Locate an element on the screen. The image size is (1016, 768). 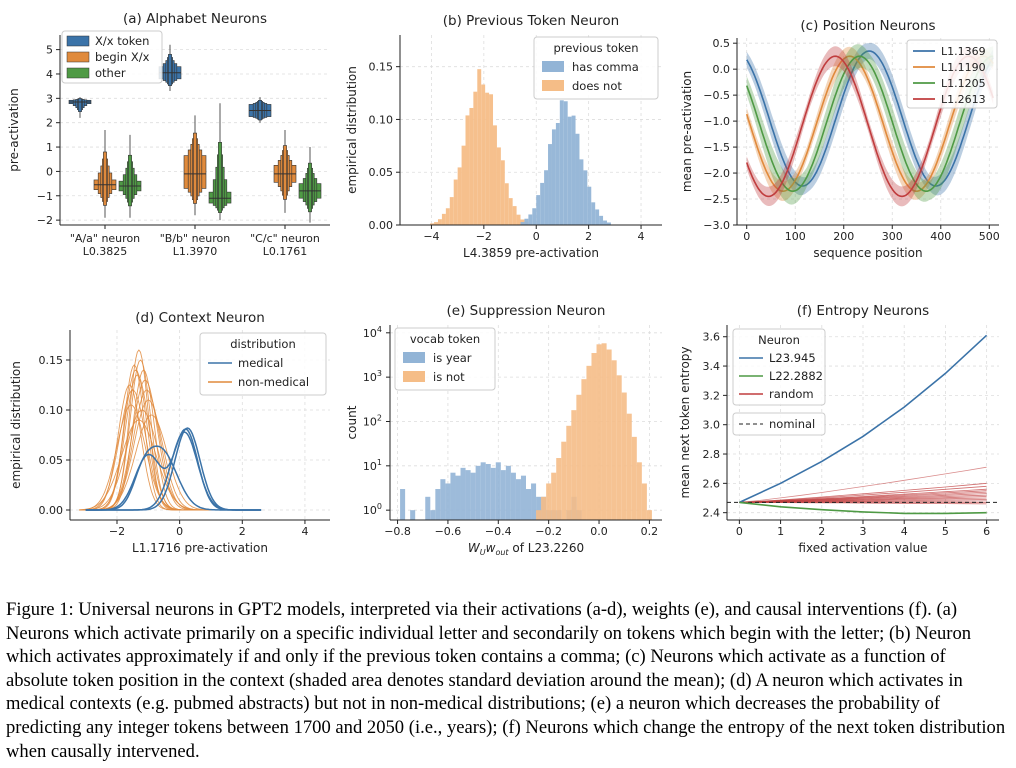
y-tick-exponent: 2 is located at coordinates (379, 417).